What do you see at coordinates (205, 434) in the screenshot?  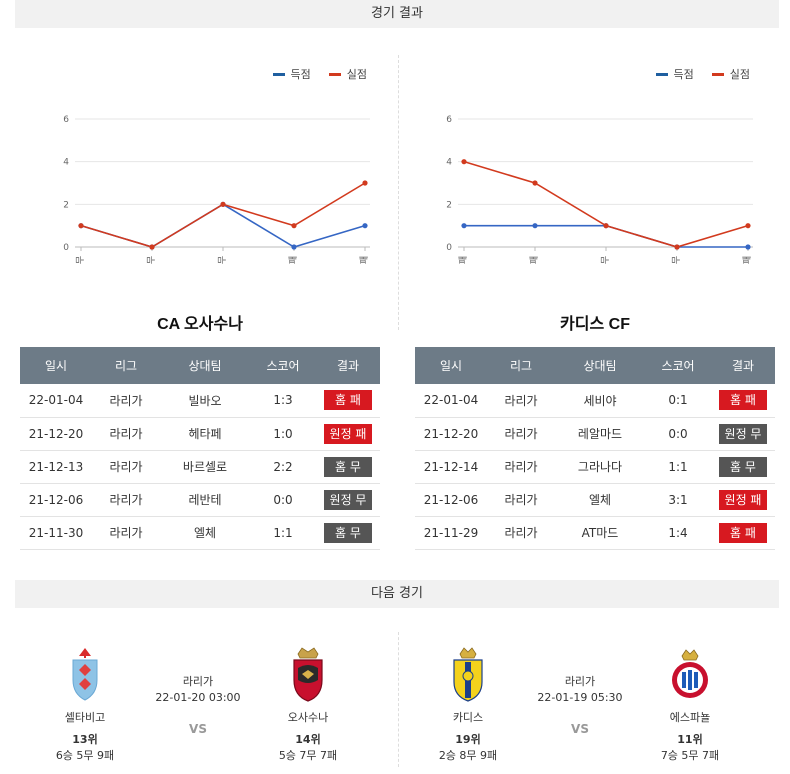 I see `opponent-cell: 헤타페` at bounding box center [205, 434].